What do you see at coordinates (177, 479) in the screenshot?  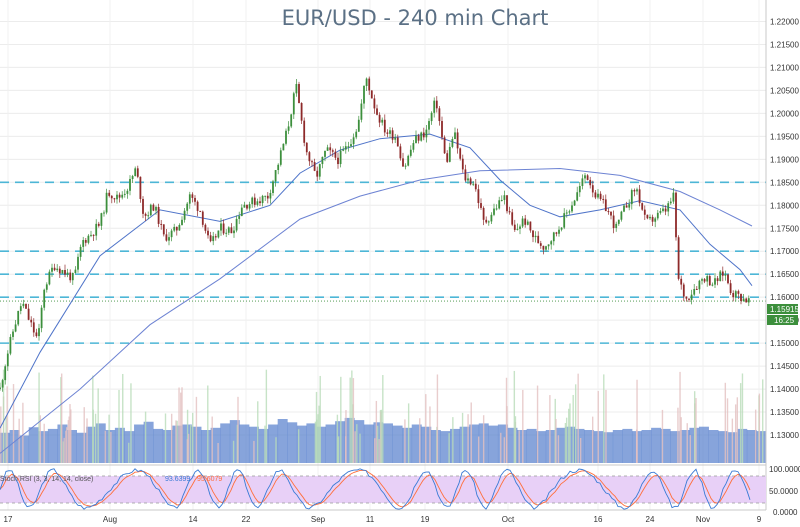 I see `stoch-k-value: 93.6399` at bounding box center [177, 479].